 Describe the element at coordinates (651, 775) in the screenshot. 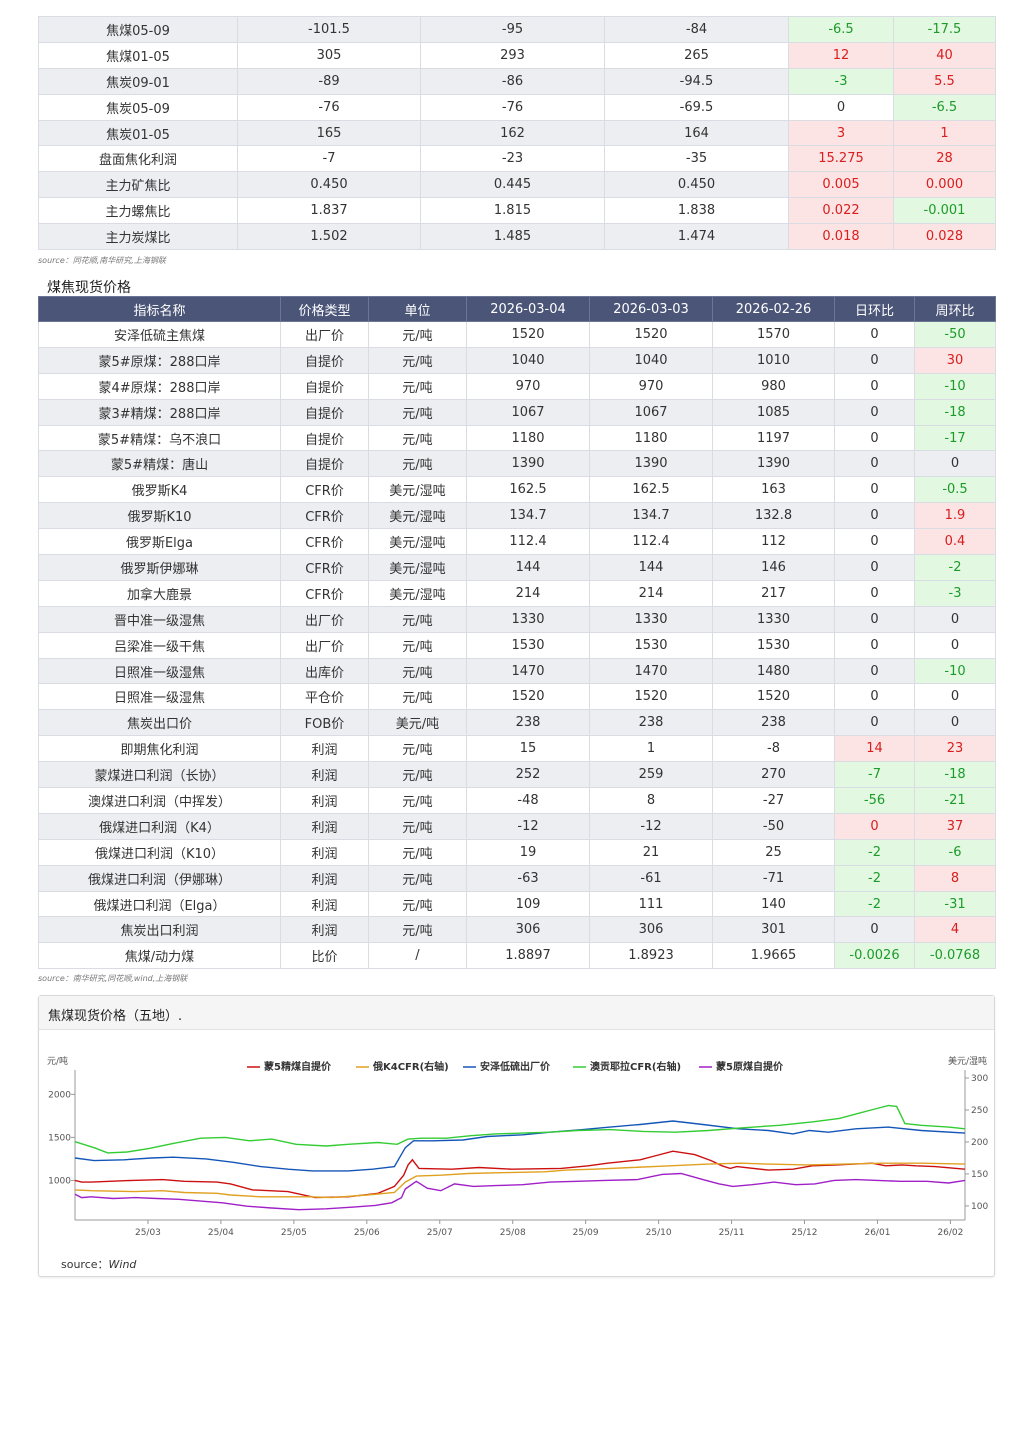

I see `value-cell: 259` at that location.